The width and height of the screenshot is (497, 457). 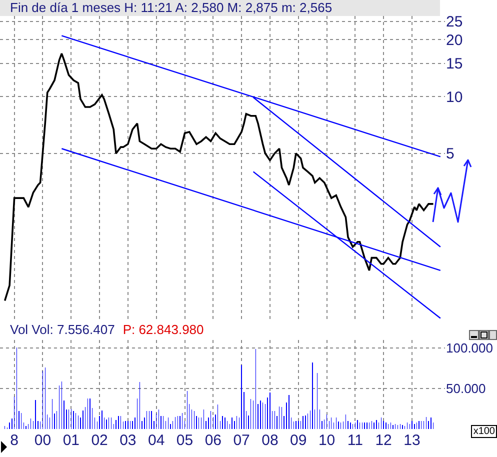 What do you see at coordinates (163, 329) in the screenshot?
I see `chart-subtitle: P: 62.843.980` at bounding box center [163, 329].